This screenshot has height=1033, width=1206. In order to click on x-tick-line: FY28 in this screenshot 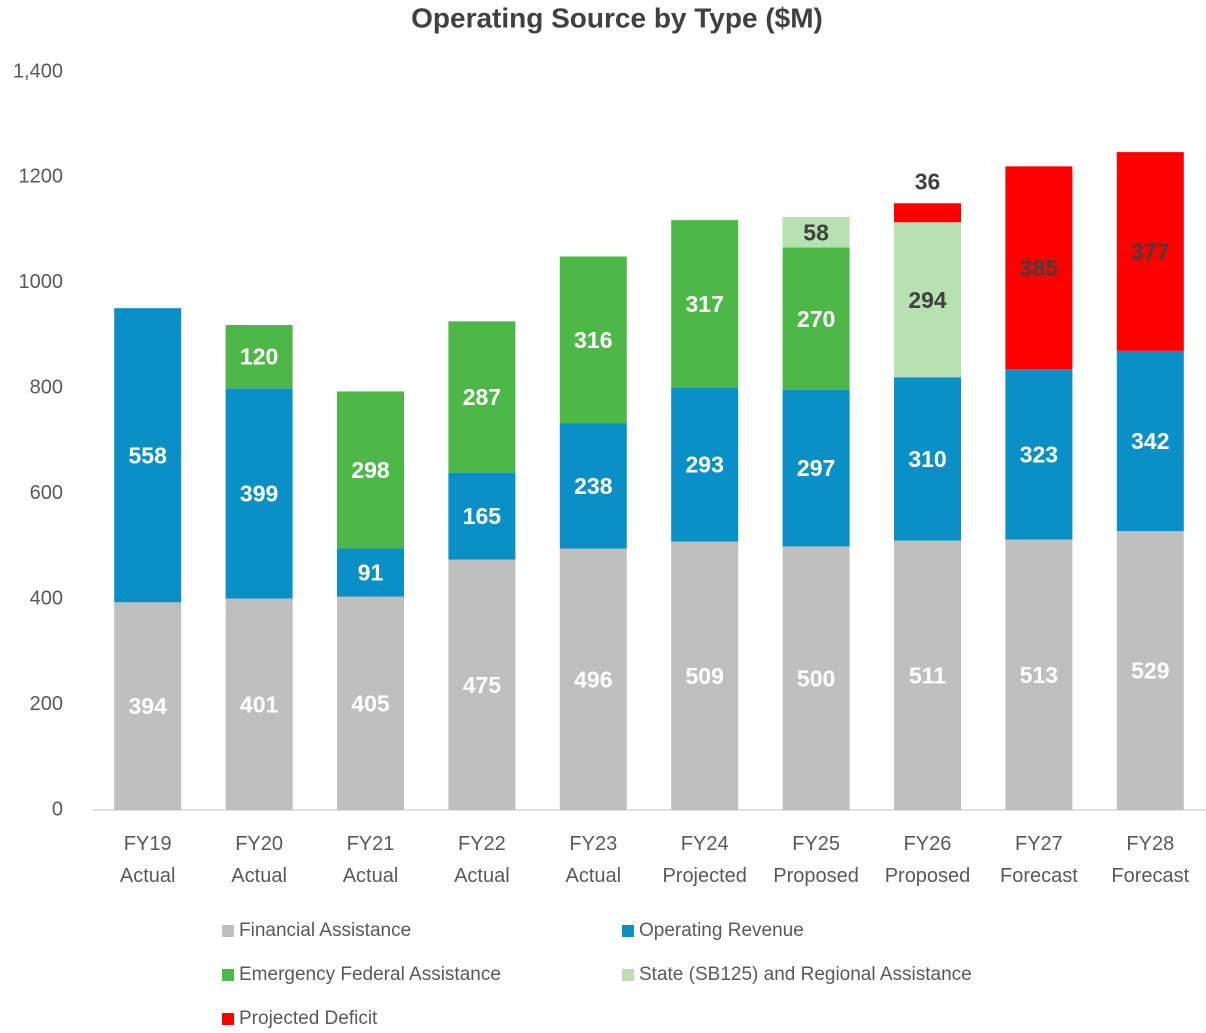, I will do `click(1150, 844)`.